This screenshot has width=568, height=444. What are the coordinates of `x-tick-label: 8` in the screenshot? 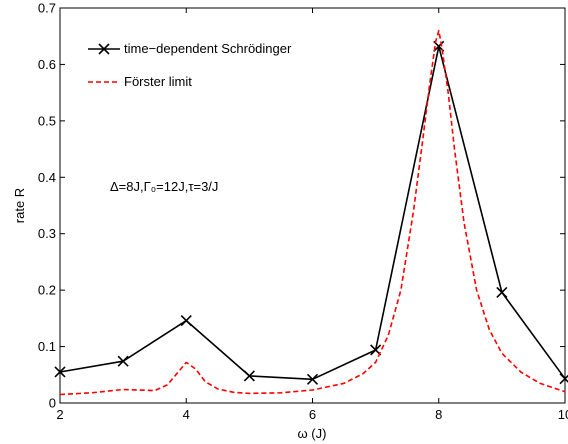 It's located at (438, 414).